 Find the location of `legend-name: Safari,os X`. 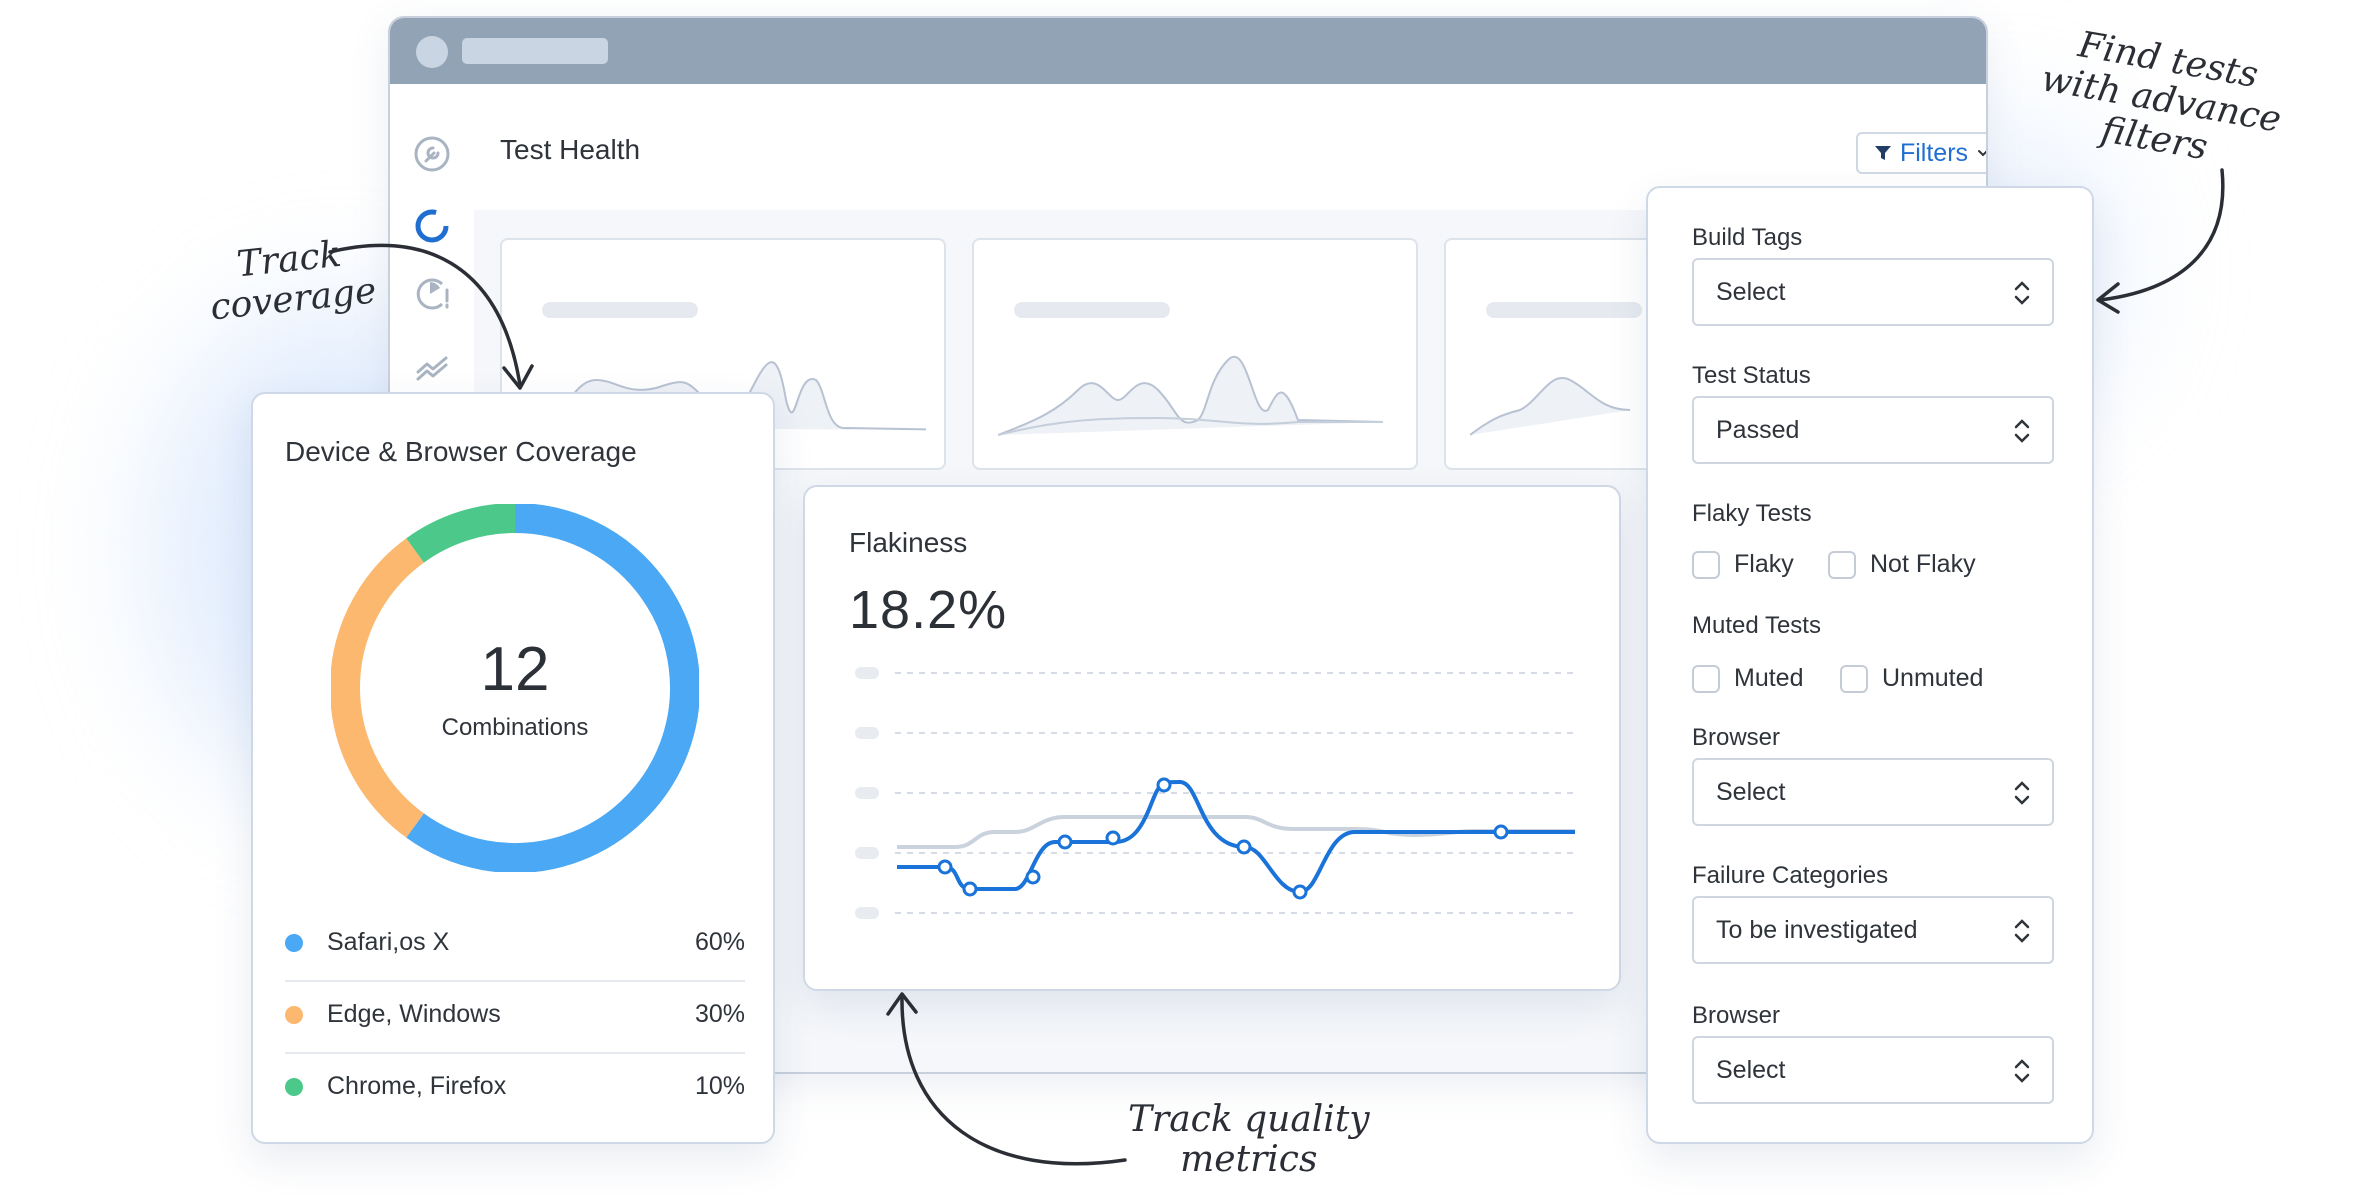

legend-name: Safari,os X is located at coordinates (388, 942).